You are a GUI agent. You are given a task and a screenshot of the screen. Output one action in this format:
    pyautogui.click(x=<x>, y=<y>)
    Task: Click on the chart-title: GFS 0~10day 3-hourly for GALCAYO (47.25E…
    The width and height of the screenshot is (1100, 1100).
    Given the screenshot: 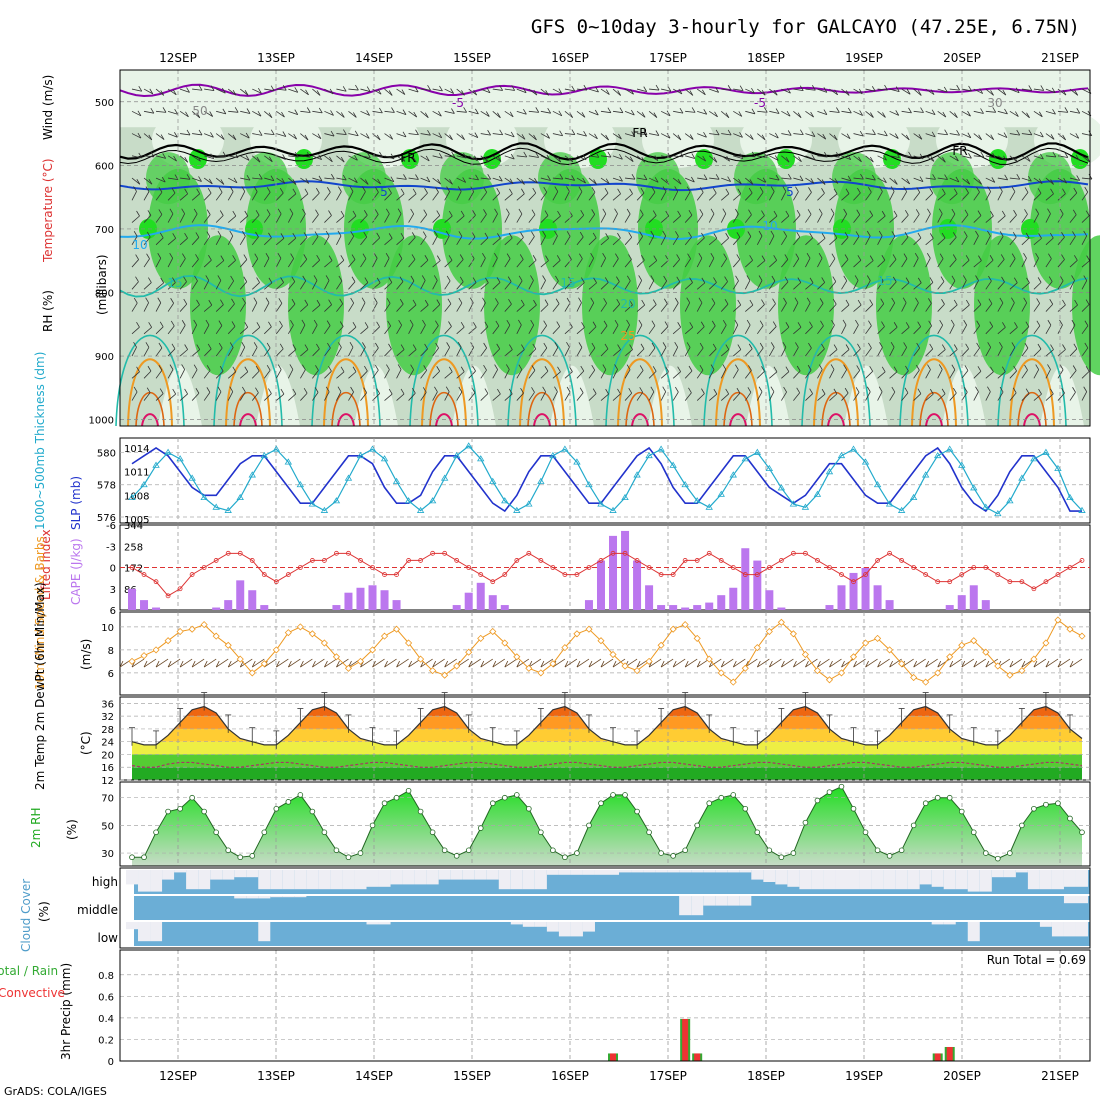 What is the action you would take?
    pyautogui.click(x=805, y=27)
    